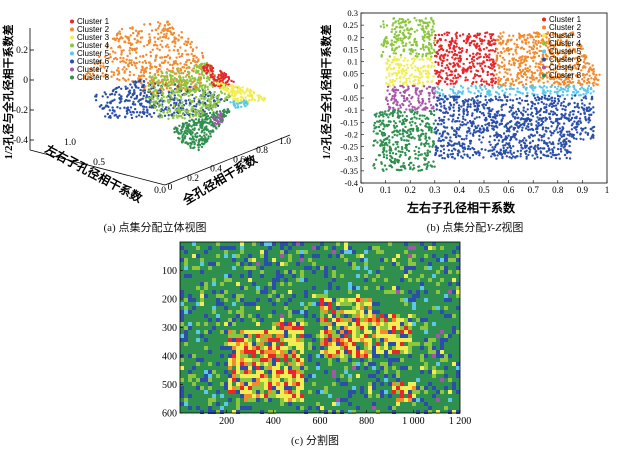 Image resolution: width=629 pixels, height=449 pixels. Describe the element at coordinates (93, 53) in the screenshot. I see `a-legend-label-5: Cluster 5` at that location.